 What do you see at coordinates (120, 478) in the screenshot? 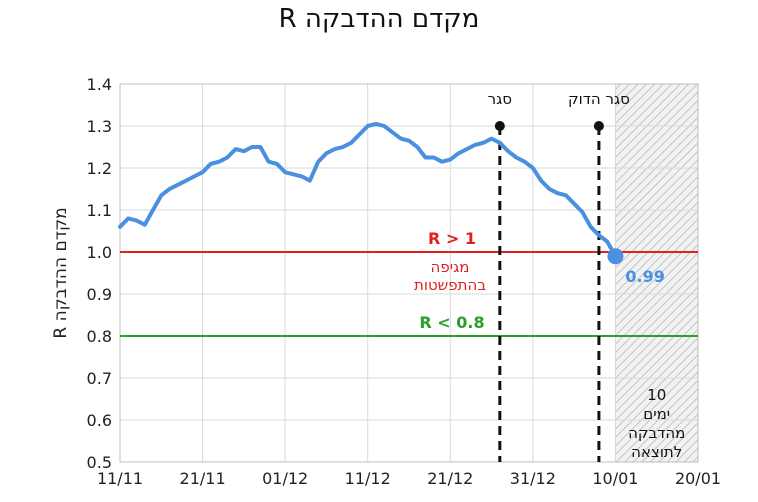
I see `x-tick-label: 11/11` at bounding box center [120, 478].